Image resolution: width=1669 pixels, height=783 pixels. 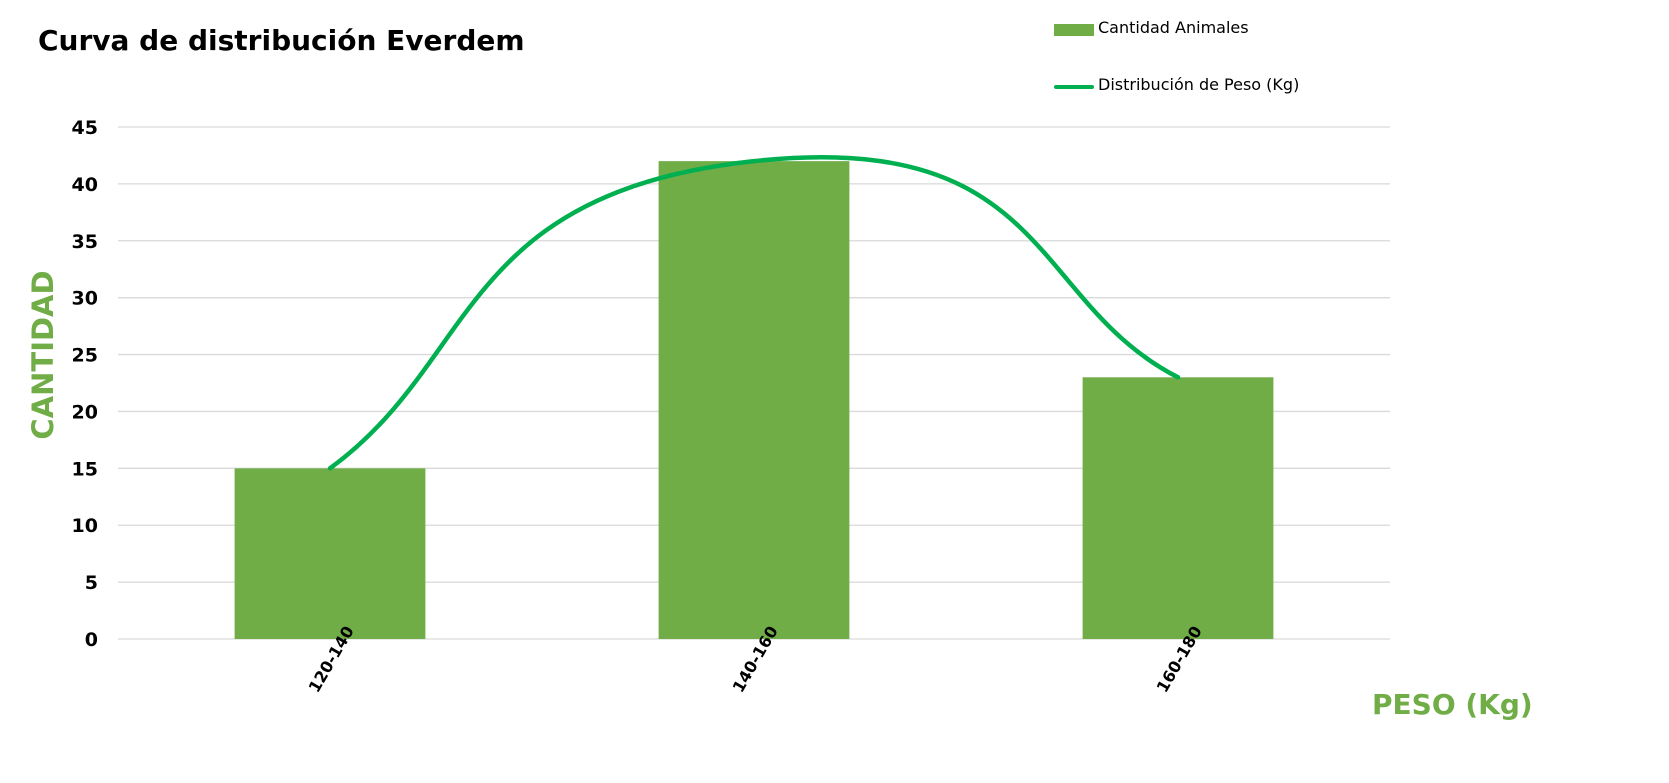 I want to click on y-tick-label: 20, so click(x=85, y=412).